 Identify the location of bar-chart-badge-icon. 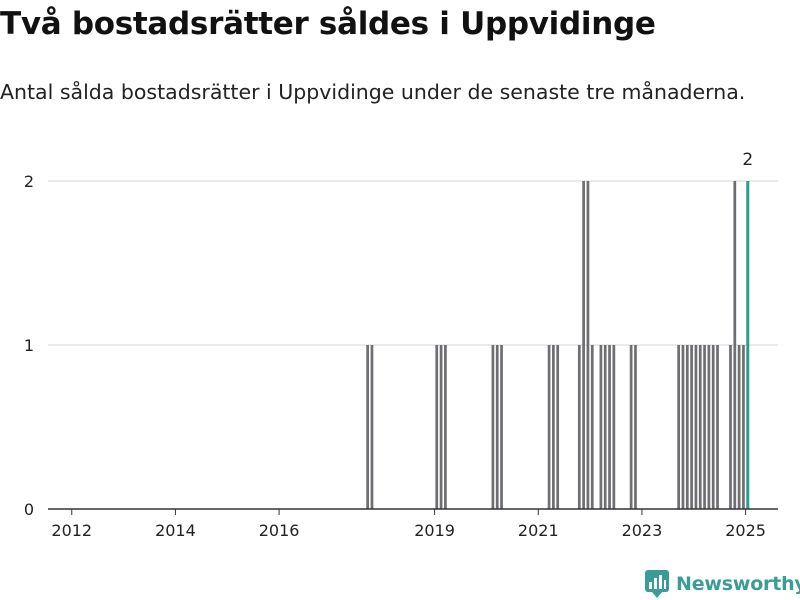
(657, 584).